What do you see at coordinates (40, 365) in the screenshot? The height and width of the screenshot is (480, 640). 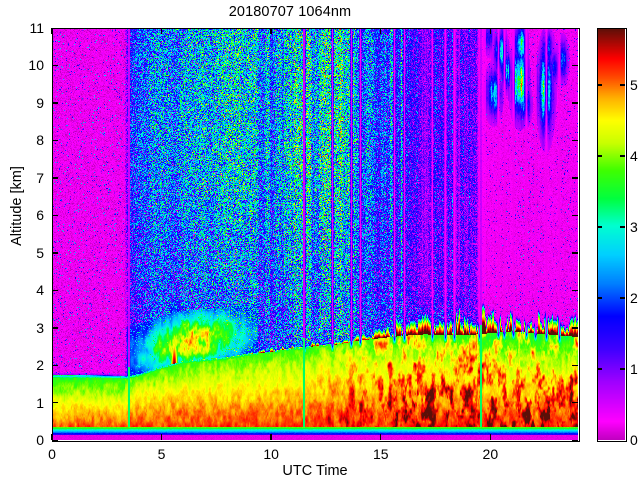 I see `y-tick-label: 2` at bounding box center [40, 365].